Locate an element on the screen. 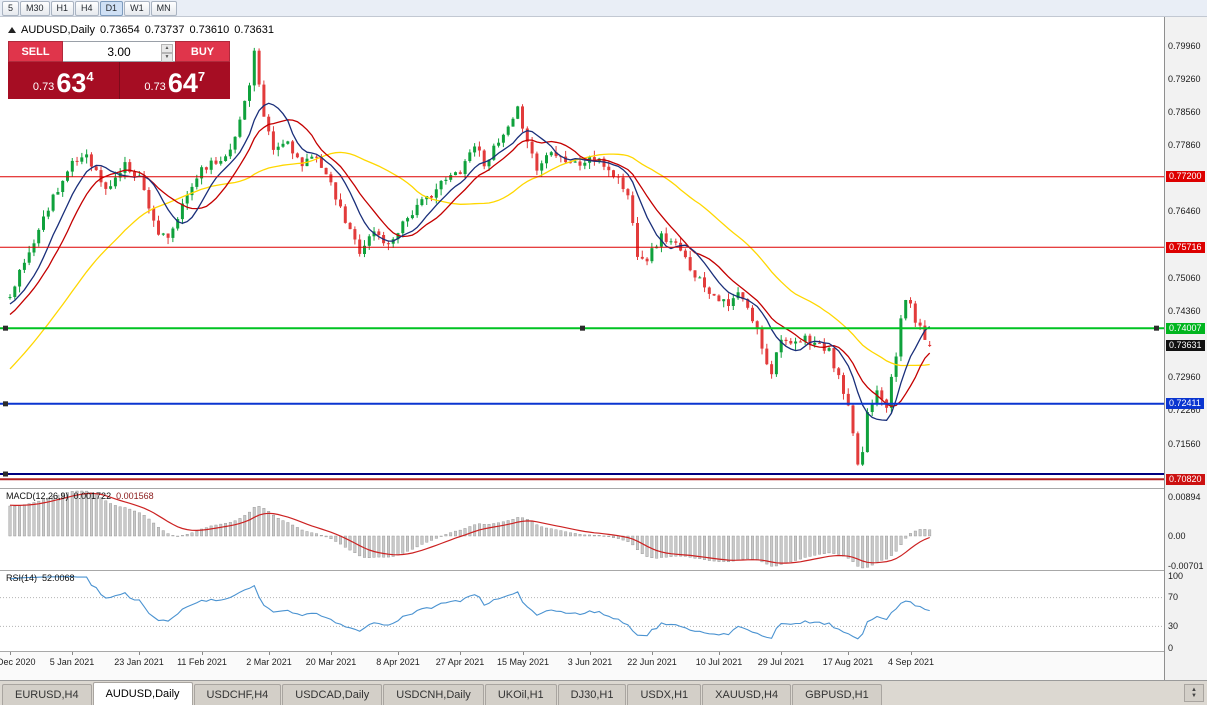 This screenshot has width=1207, height=705. price-level-badge: 0.74007 is located at coordinates (1185, 328).